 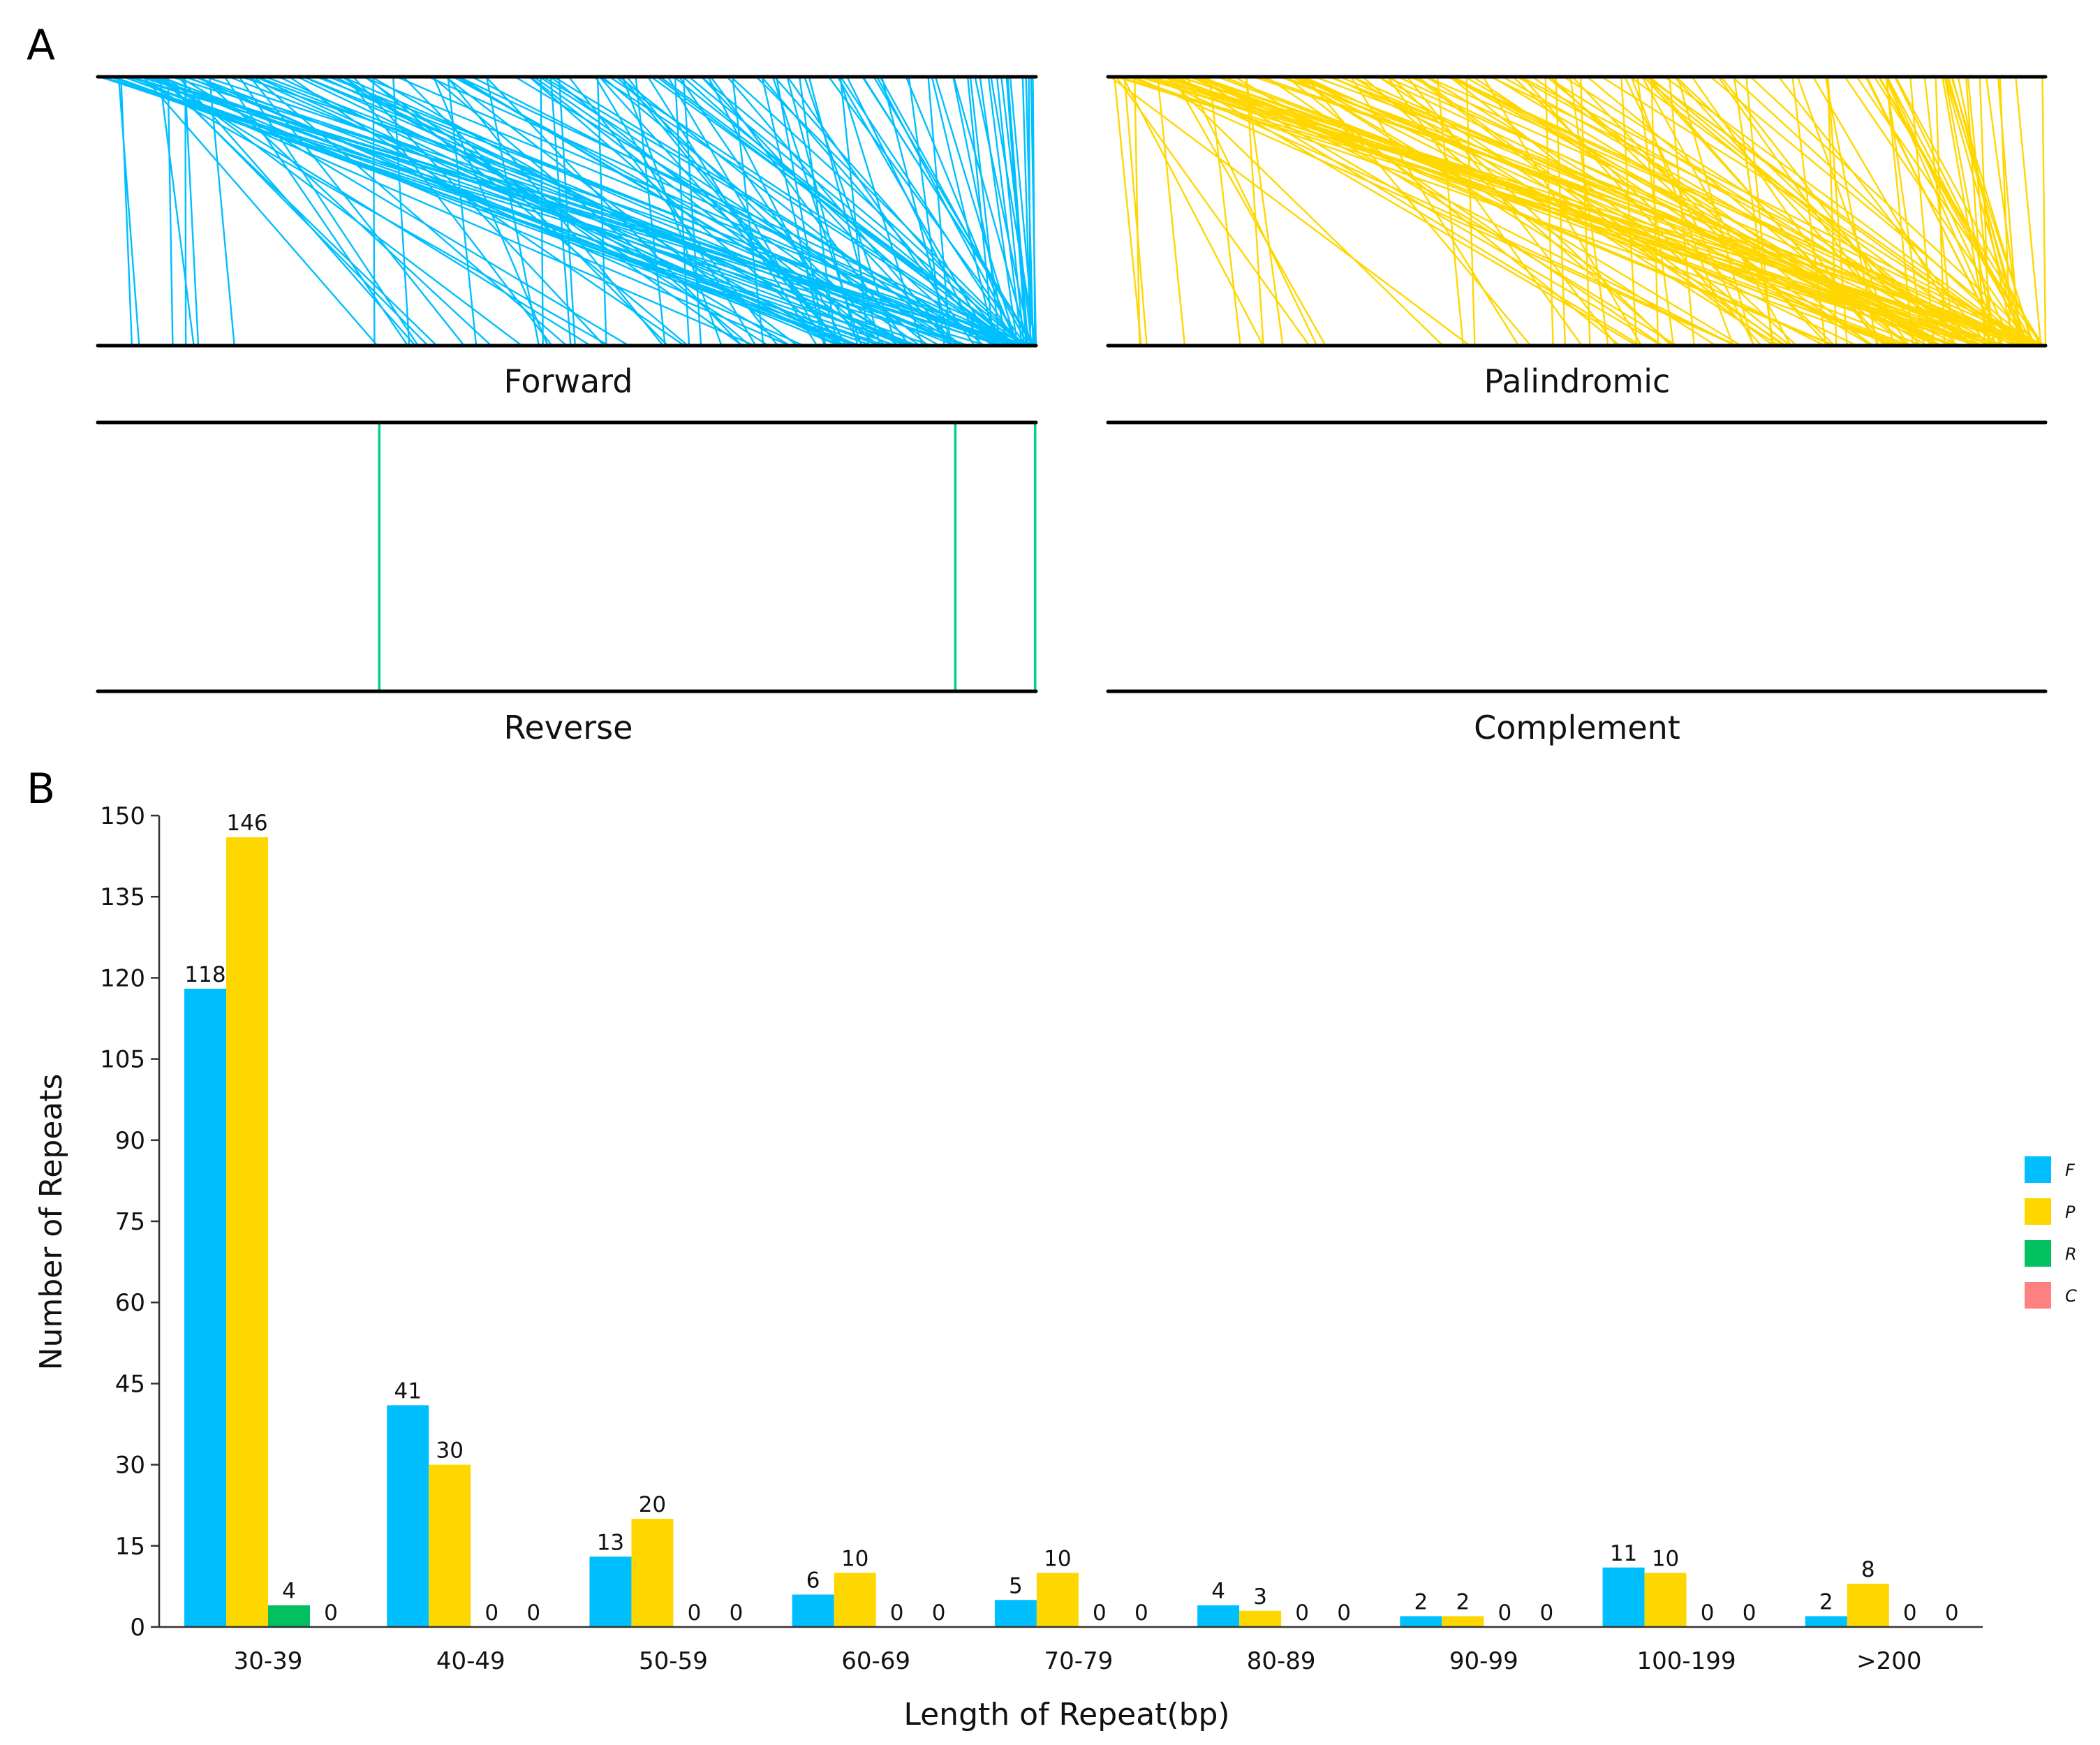 I want to click on data-label-C-30-39: 0, so click(x=331, y=1613).